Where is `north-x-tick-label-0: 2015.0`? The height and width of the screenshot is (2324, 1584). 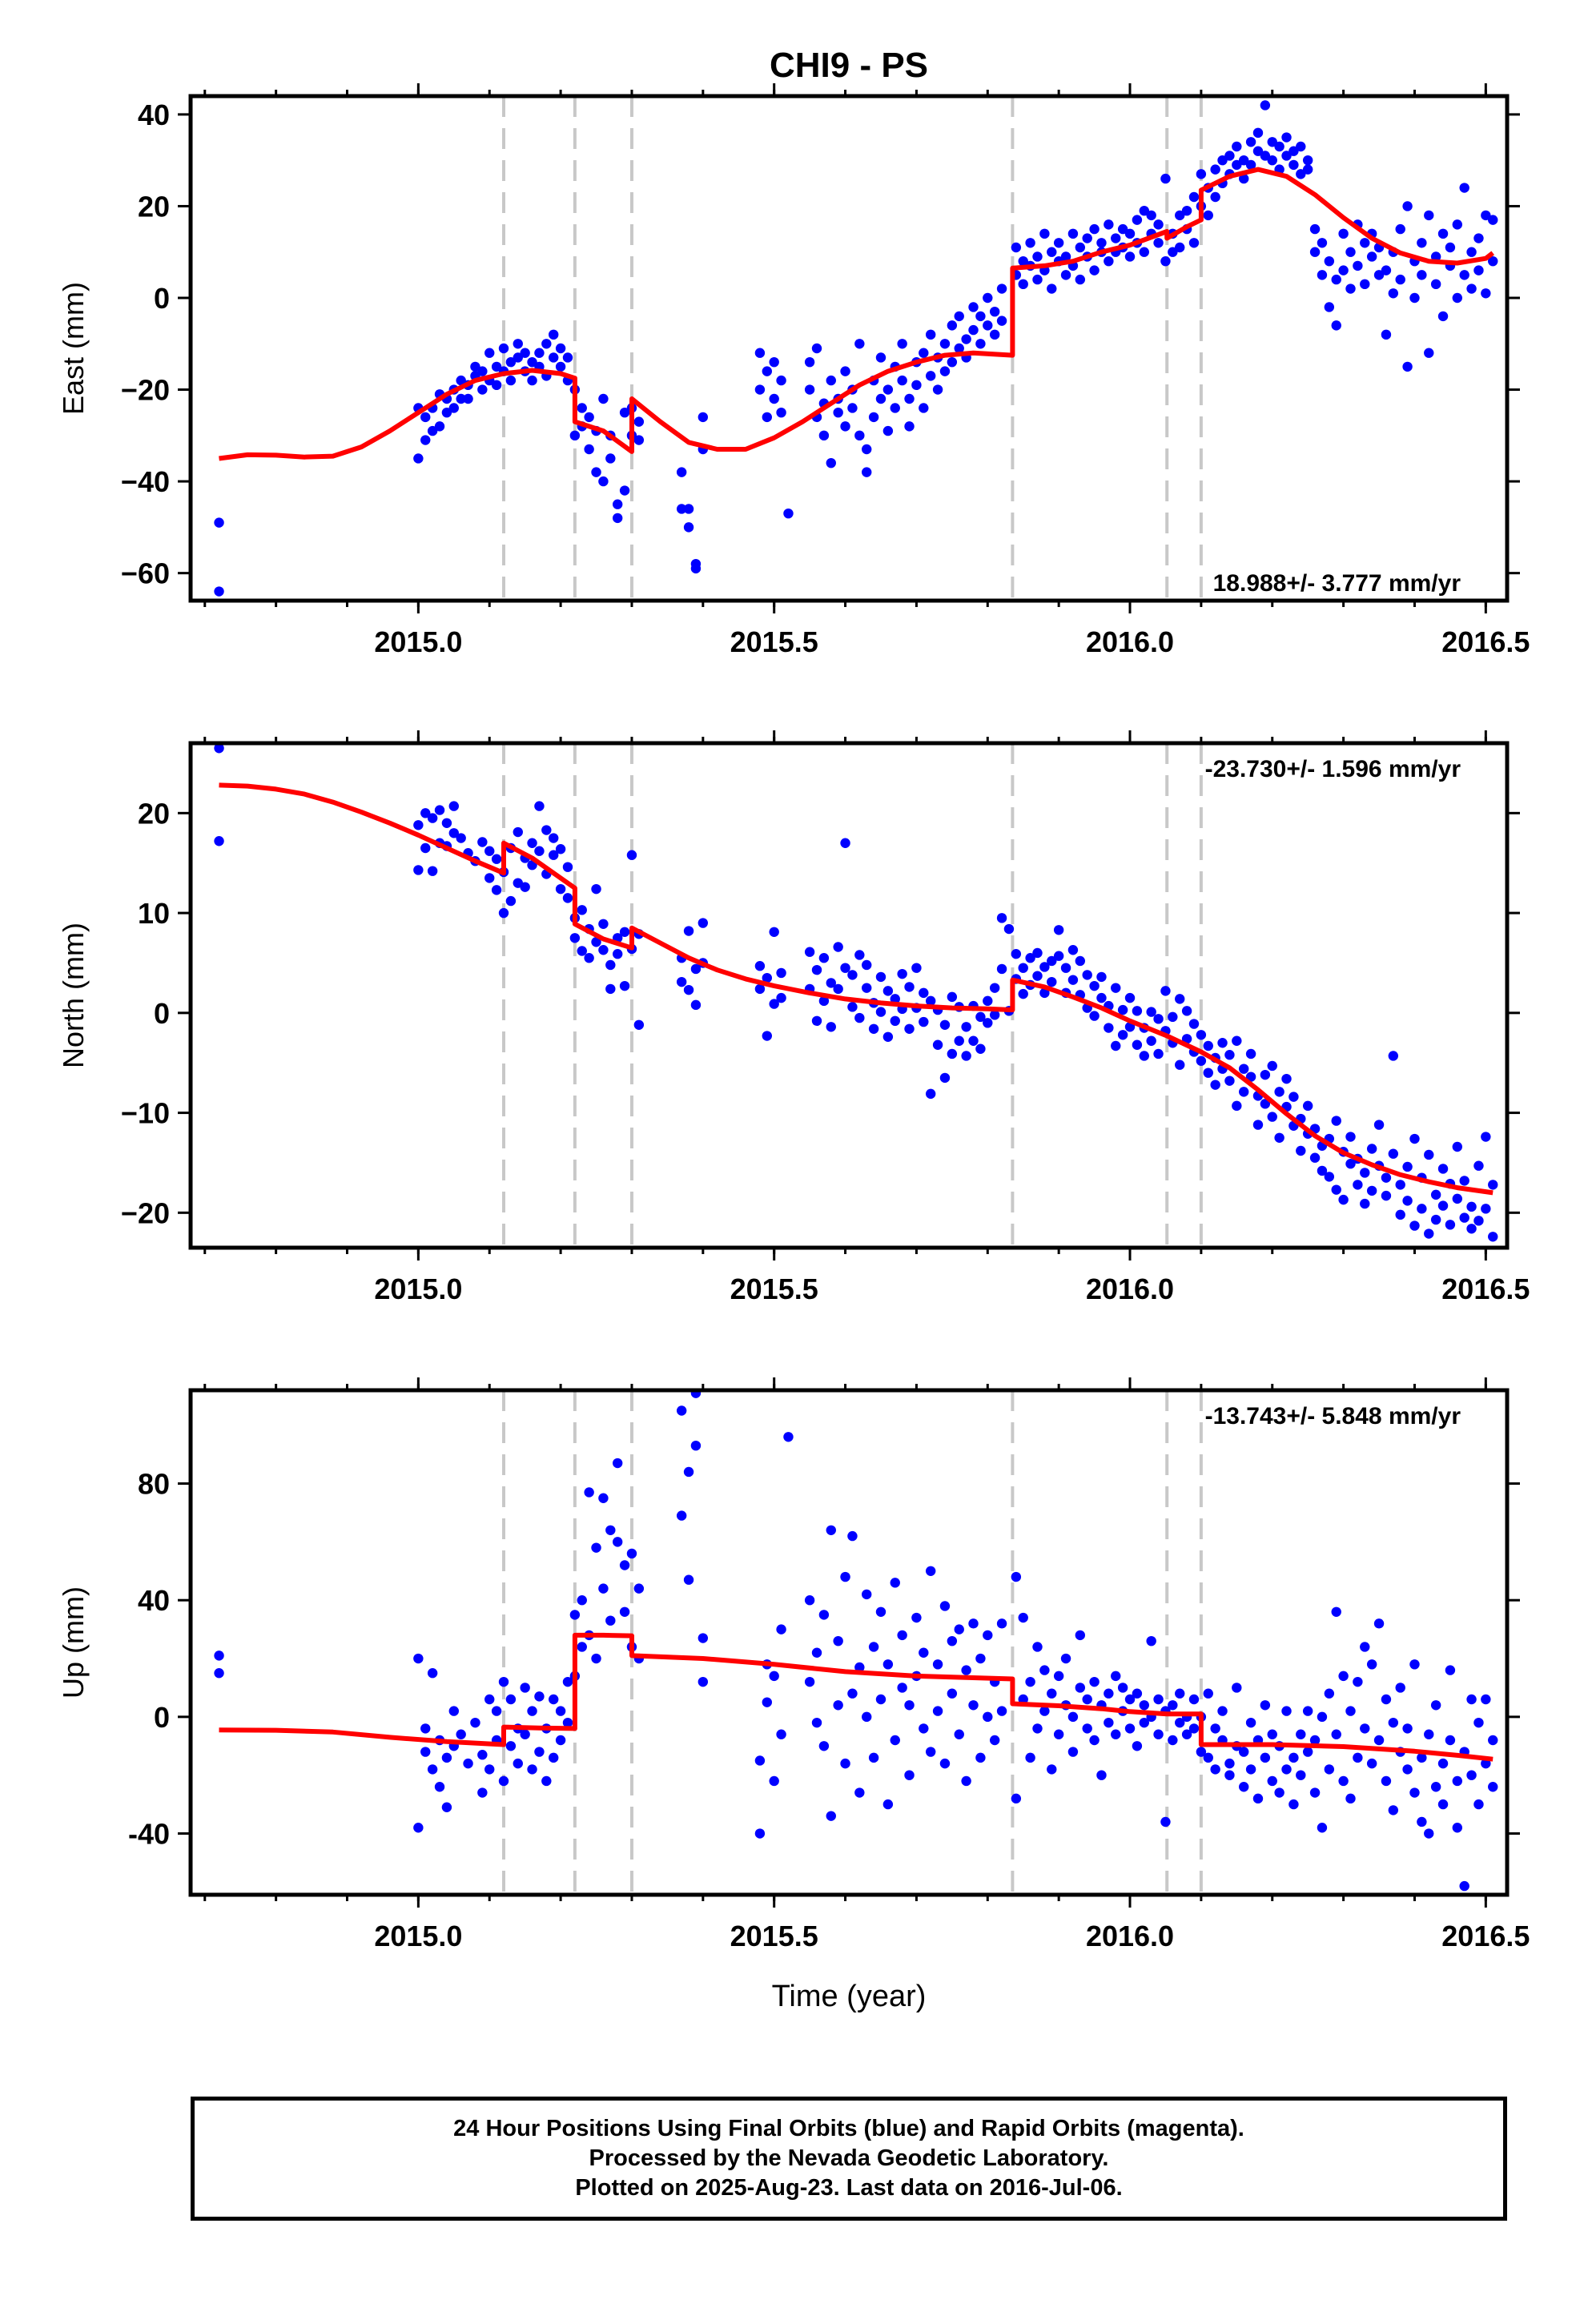
north-x-tick-label-0: 2015.0 is located at coordinates (418, 1289).